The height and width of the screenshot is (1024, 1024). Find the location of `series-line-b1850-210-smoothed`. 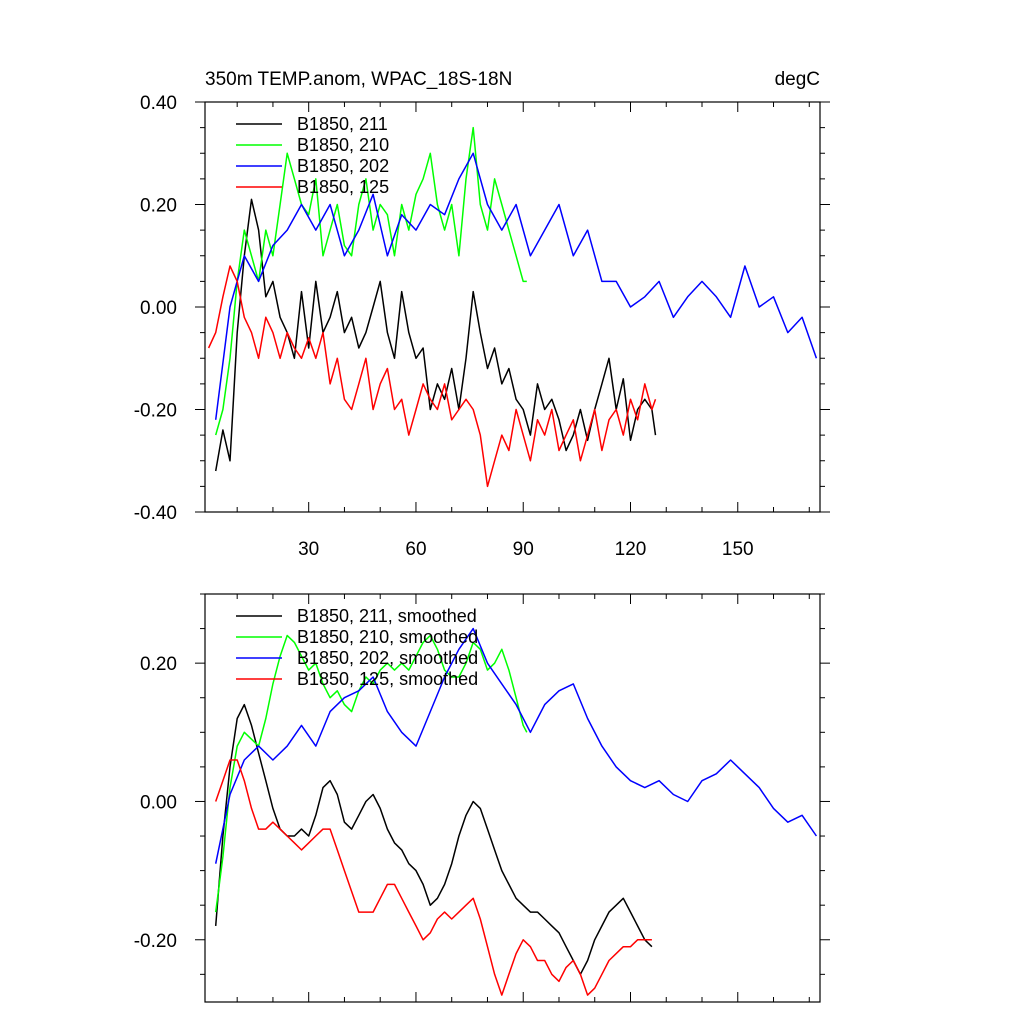

series-line-b1850-210-smoothed is located at coordinates (371, 773).